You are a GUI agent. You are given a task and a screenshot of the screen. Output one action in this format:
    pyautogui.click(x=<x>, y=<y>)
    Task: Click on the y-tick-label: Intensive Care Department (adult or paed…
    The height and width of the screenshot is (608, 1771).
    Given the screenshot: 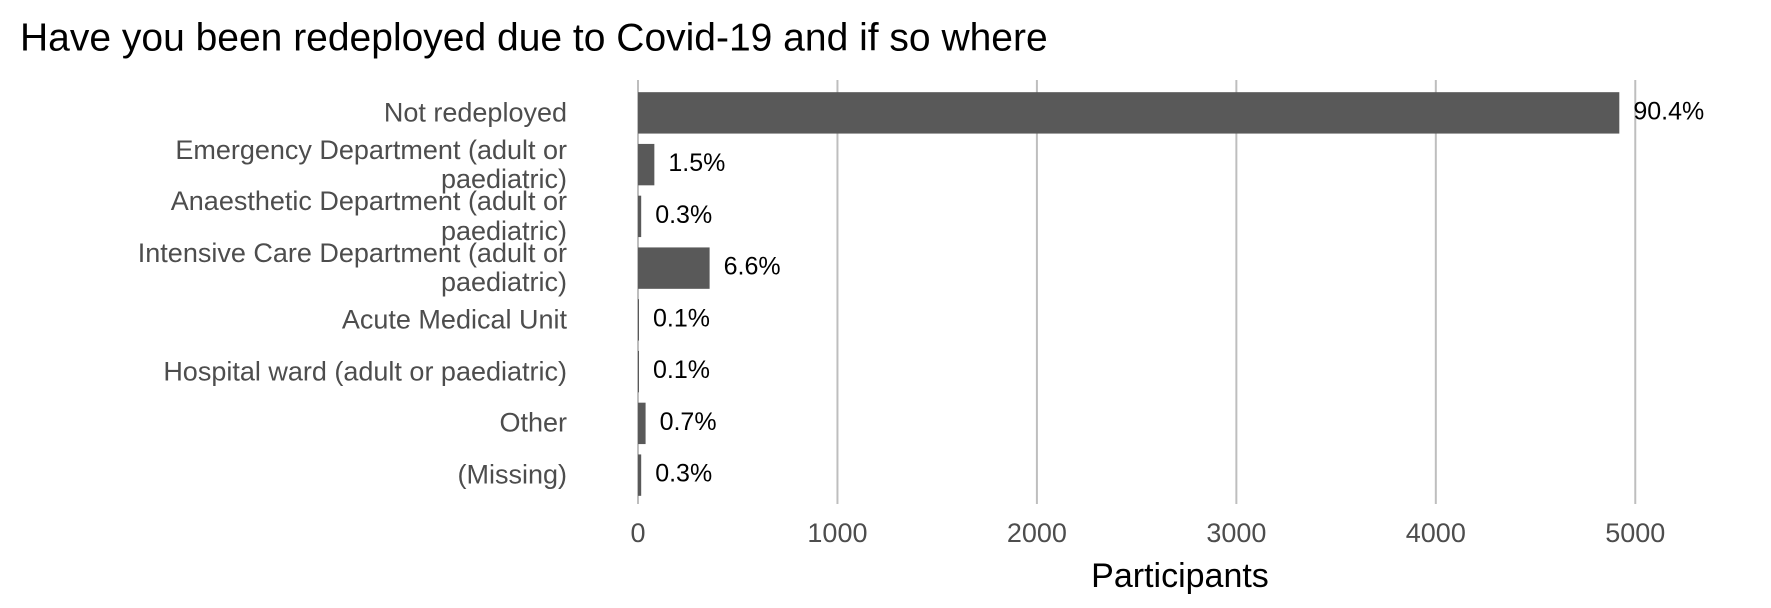 What is the action you would take?
    pyautogui.click(x=352, y=267)
    